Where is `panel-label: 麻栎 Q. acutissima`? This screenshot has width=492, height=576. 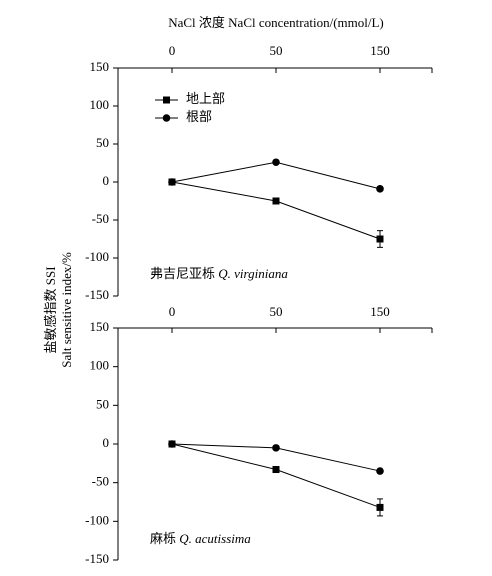 panel-label: 麻栎 Q. acutissima is located at coordinates (200, 538).